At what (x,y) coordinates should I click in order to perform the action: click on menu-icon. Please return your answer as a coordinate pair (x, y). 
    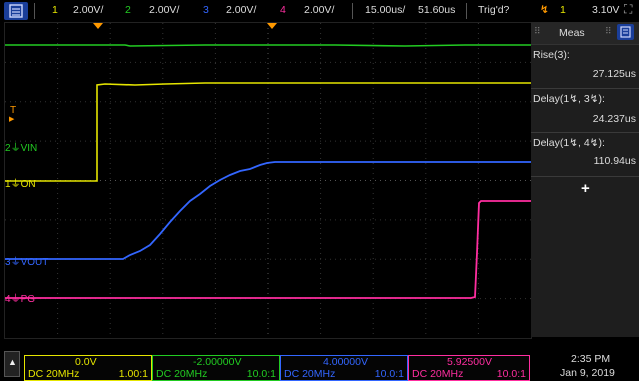
    Looking at the image, I should click on (16, 11).